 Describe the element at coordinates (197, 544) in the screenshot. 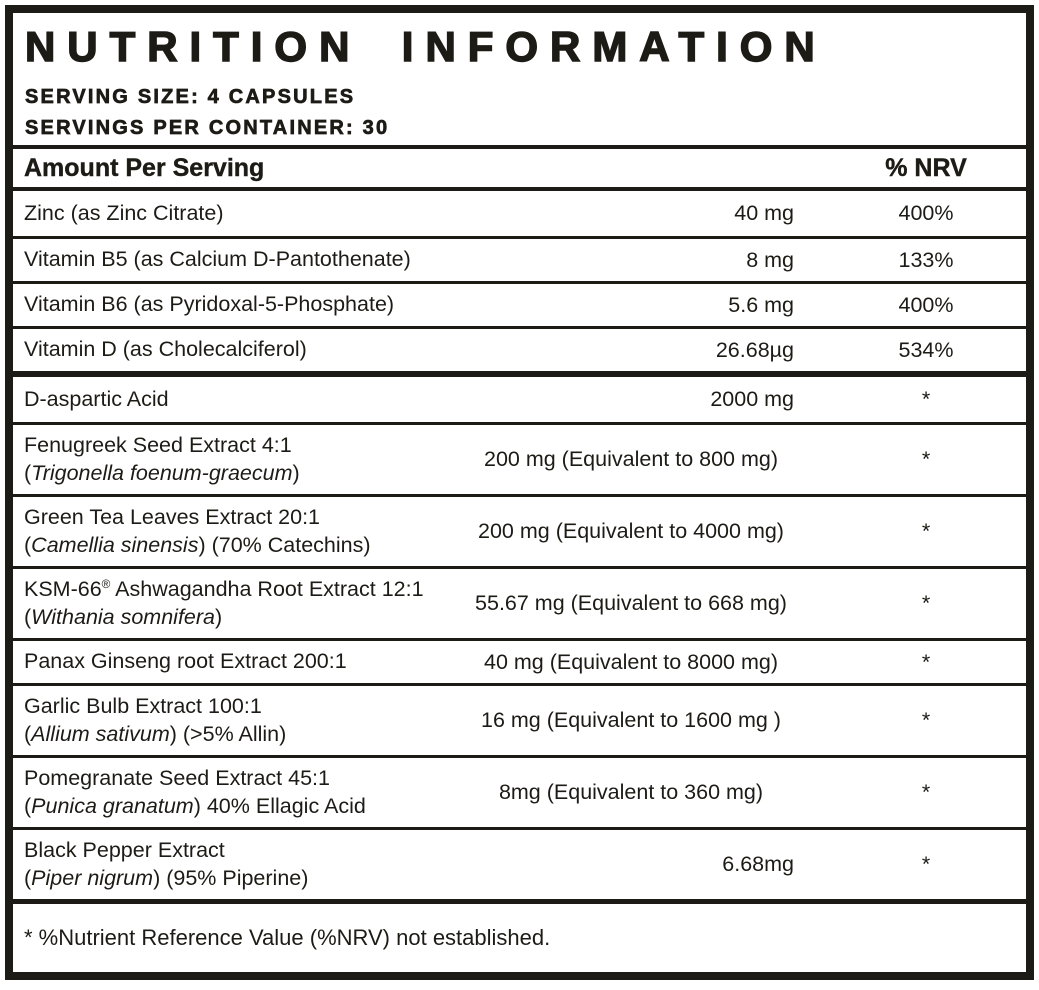

I see `ingredient-latin-name: (Camellia sinensis) (70% Catechins)` at that location.